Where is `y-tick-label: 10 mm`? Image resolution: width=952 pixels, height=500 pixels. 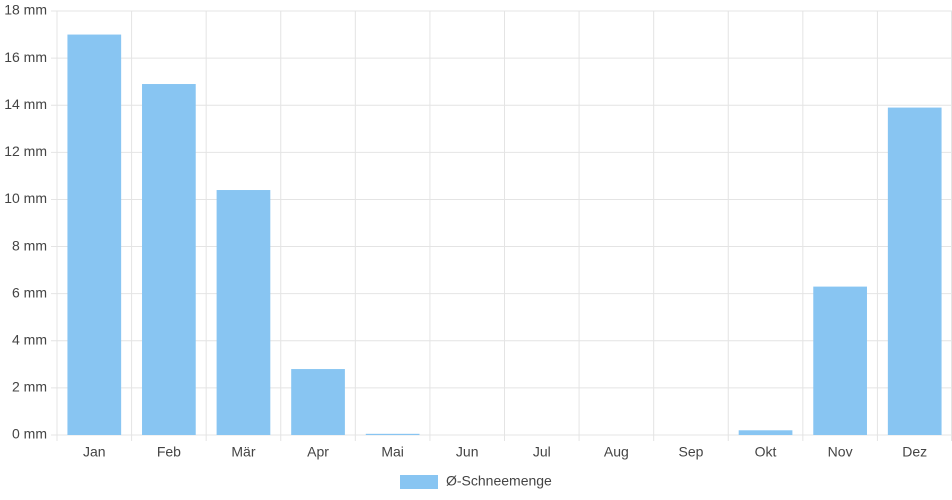 y-tick-label: 10 mm is located at coordinates (25, 198).